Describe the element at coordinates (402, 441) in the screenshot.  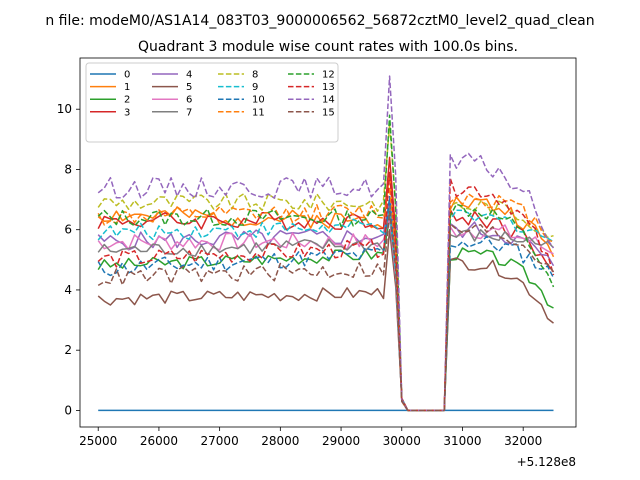
I see `x-tick-label: 30000` at that location.